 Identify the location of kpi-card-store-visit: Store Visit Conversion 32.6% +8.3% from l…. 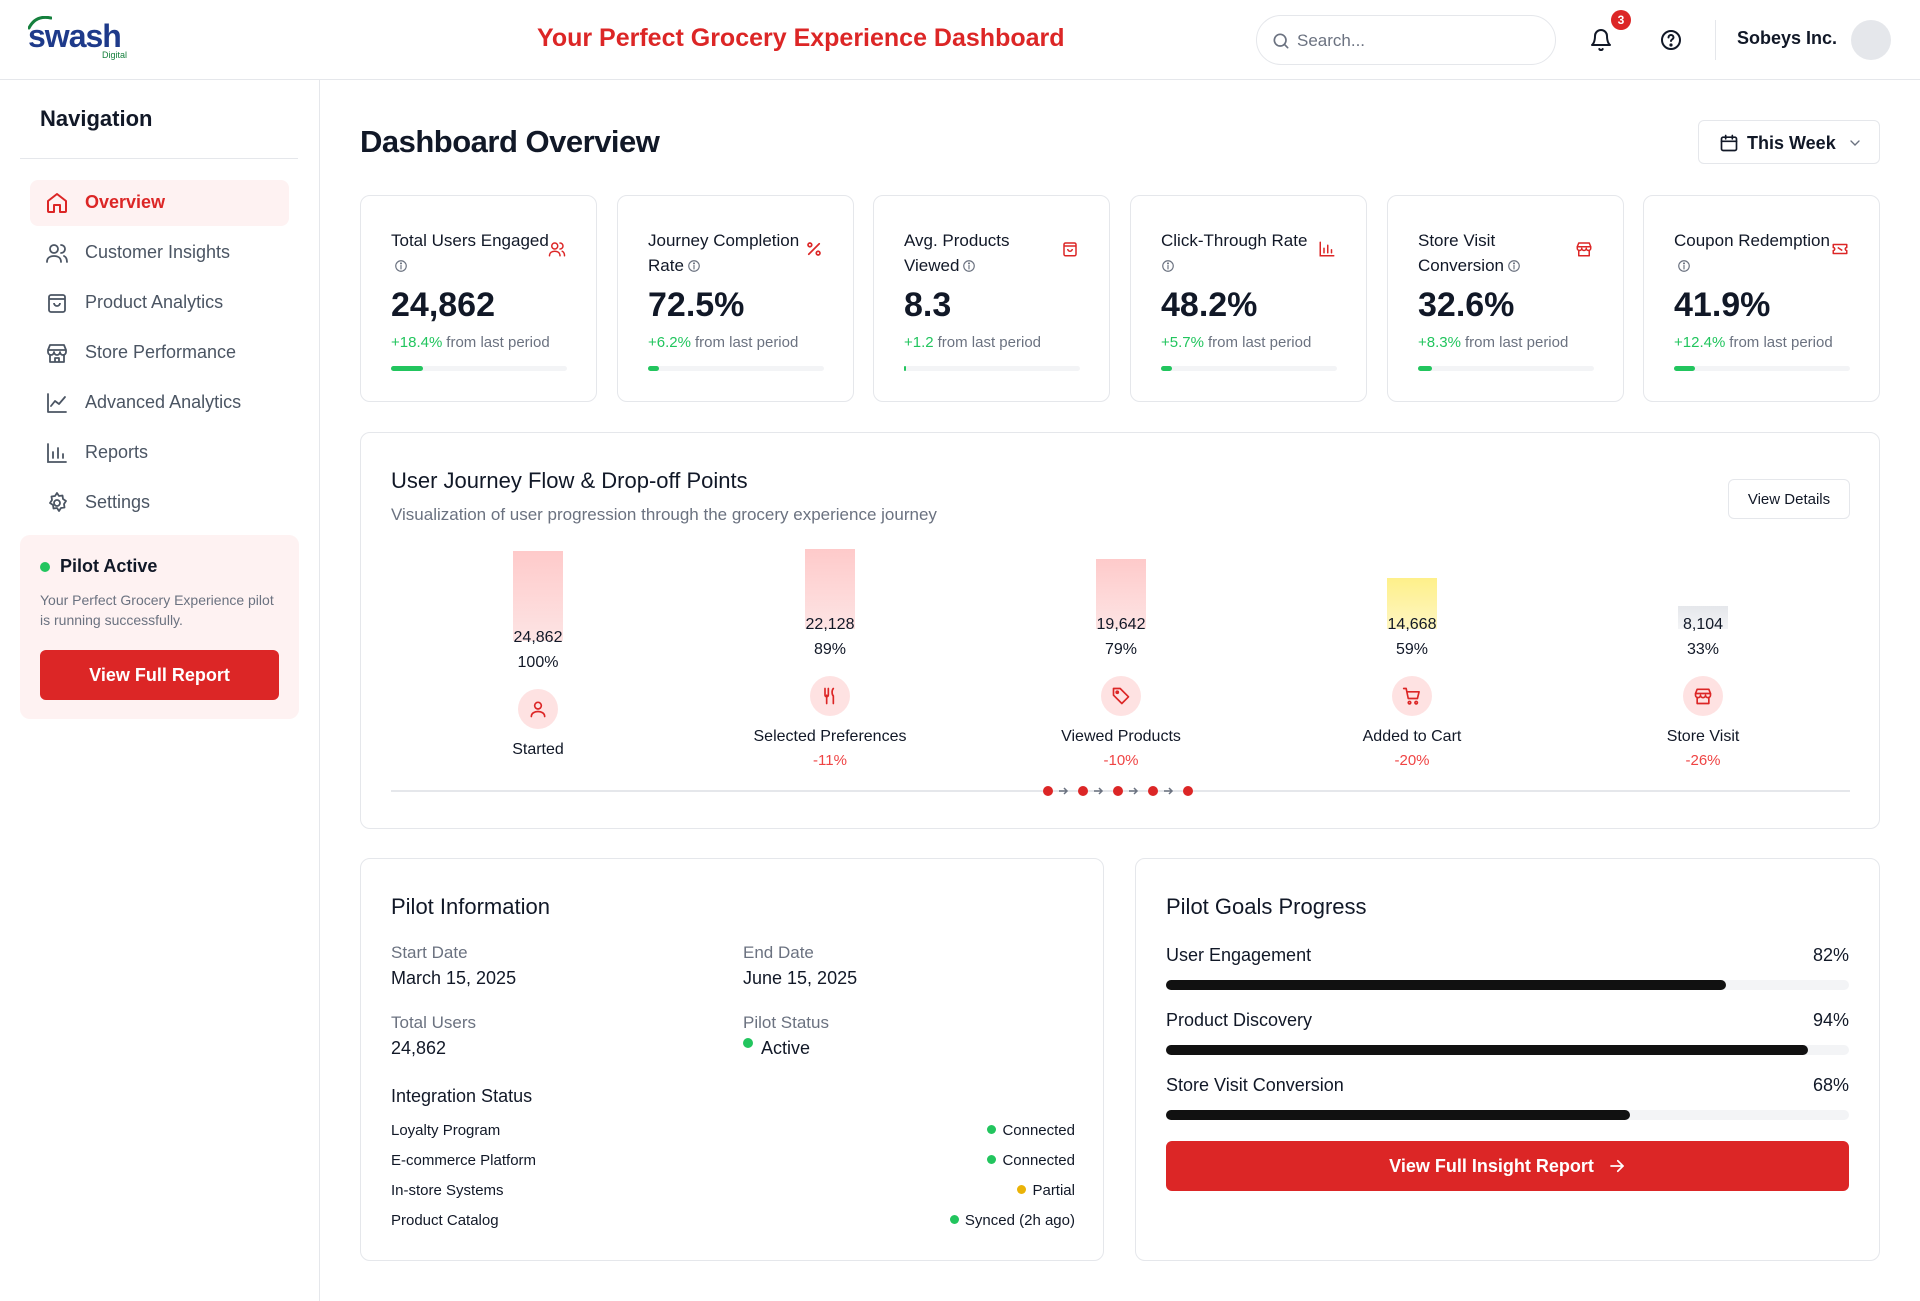
(1505, 298).